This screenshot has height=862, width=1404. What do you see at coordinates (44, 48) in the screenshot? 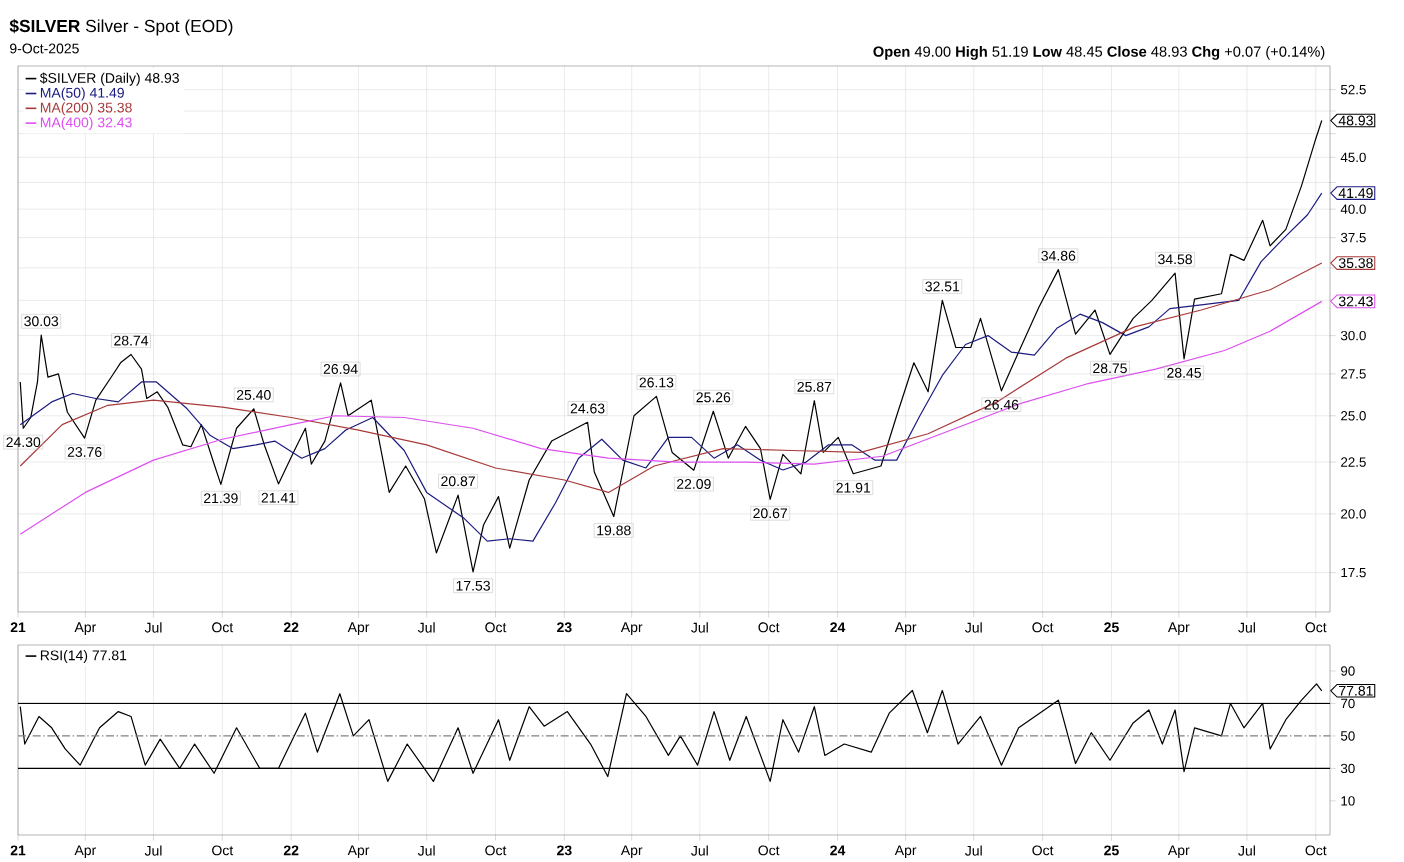
I see `chart-subtitle: 9-Oct-2025` at bounding box center [44, 48].